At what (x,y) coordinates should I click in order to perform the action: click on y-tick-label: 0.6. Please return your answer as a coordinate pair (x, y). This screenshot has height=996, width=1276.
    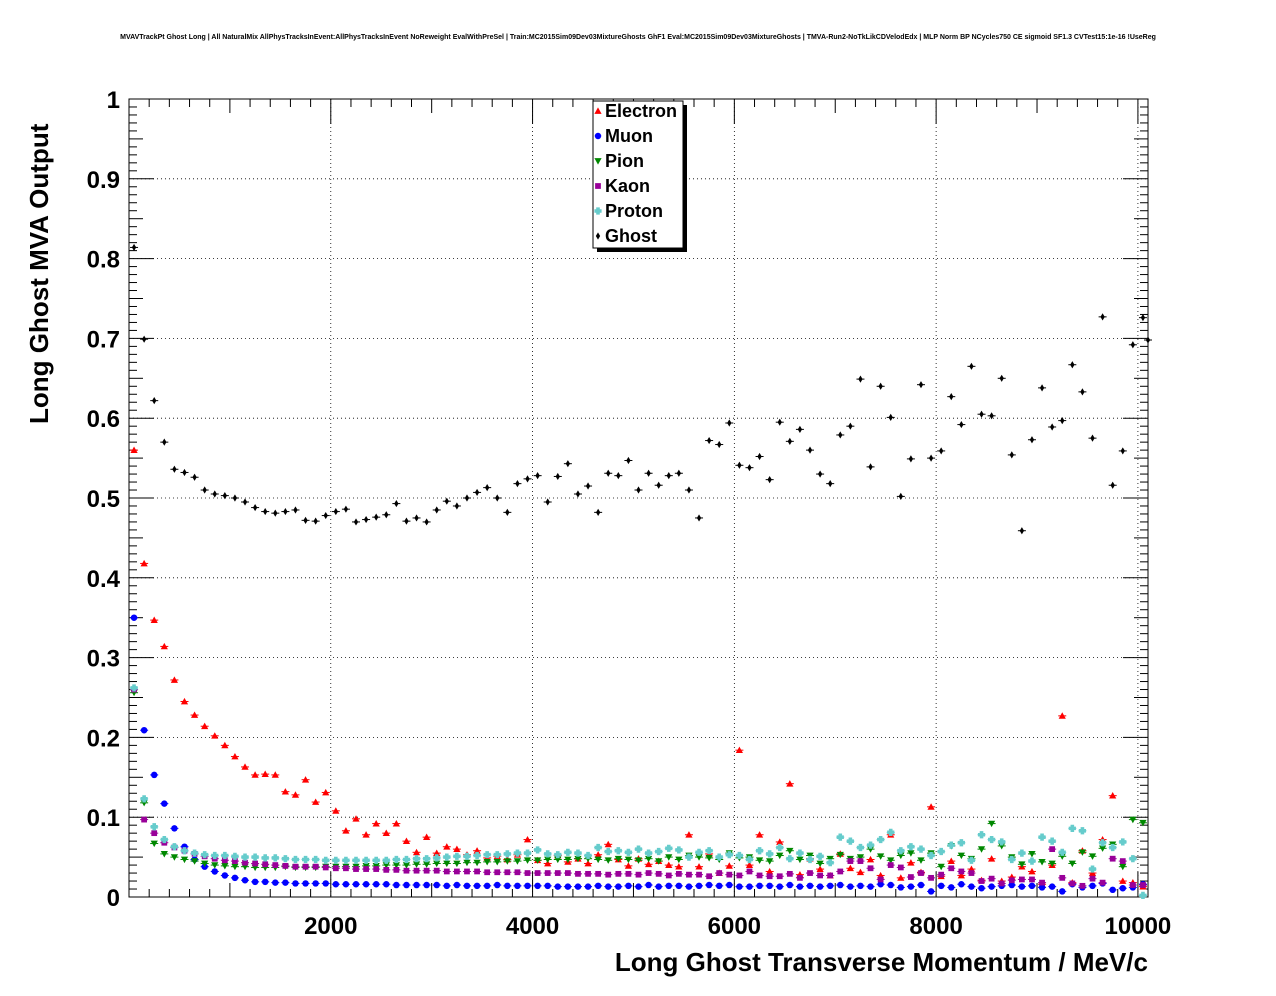
    Looking at the image, I should click on (103, 419).